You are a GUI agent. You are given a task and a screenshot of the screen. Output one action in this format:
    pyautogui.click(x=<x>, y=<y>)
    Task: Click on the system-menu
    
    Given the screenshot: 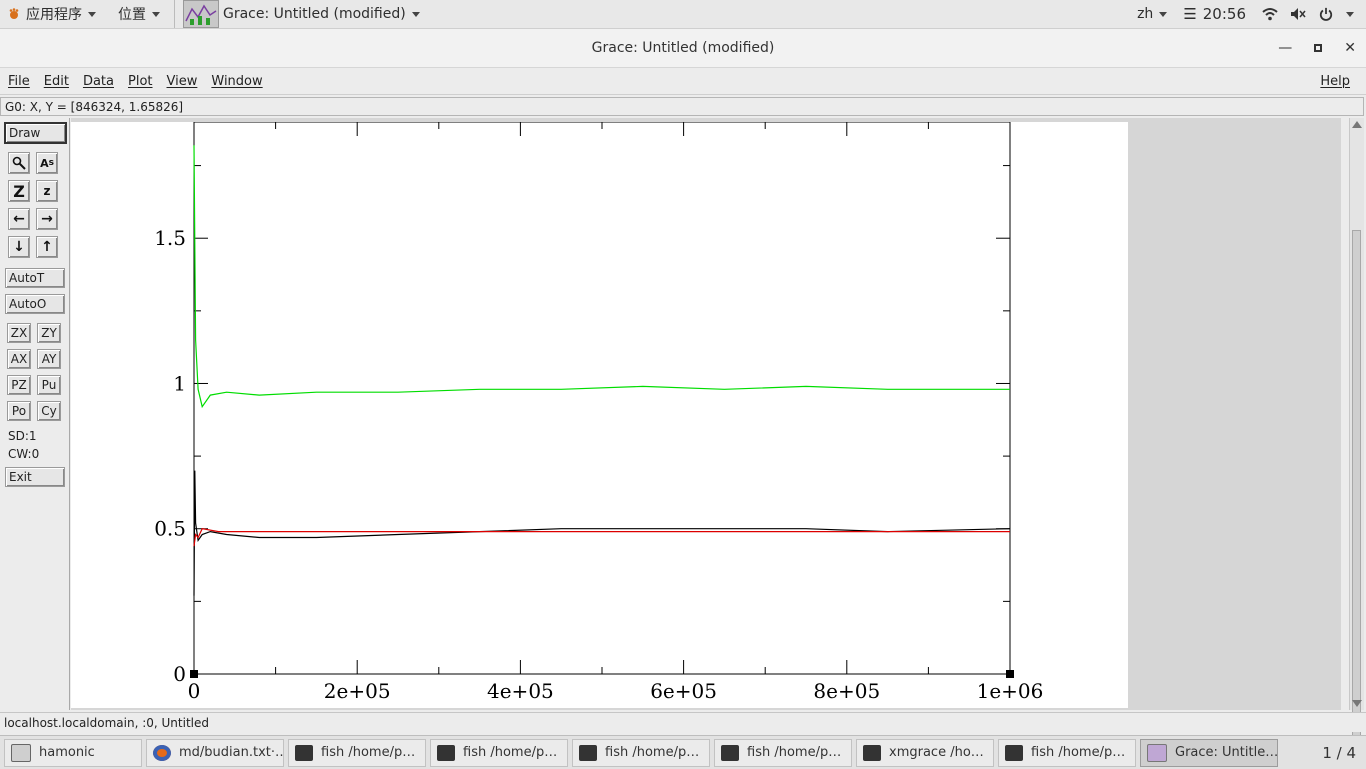 What is the action you would take?
    pyautogui.click(x=1310, y=14)
    